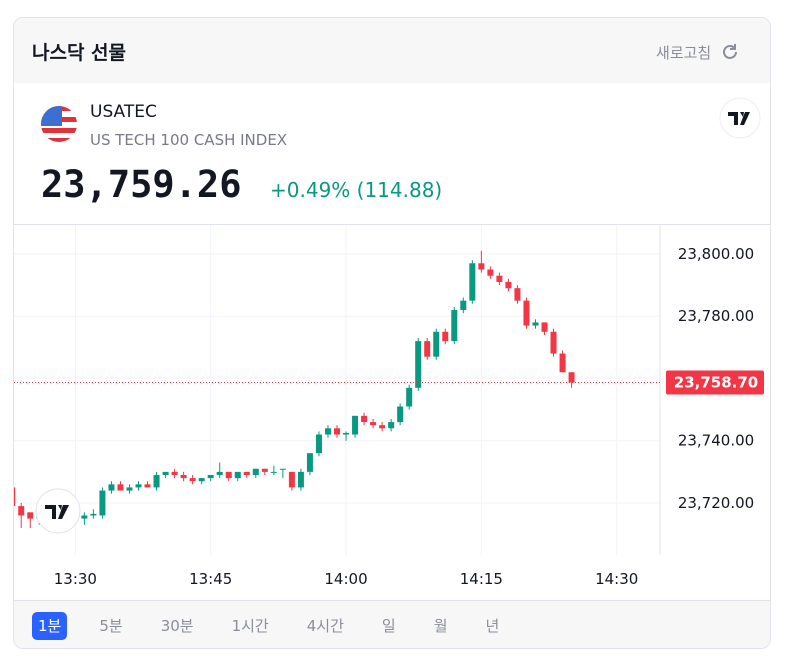 The image size is (787, 665). I want to click on y-tick-label: 23,800.00, so click(716, 254).